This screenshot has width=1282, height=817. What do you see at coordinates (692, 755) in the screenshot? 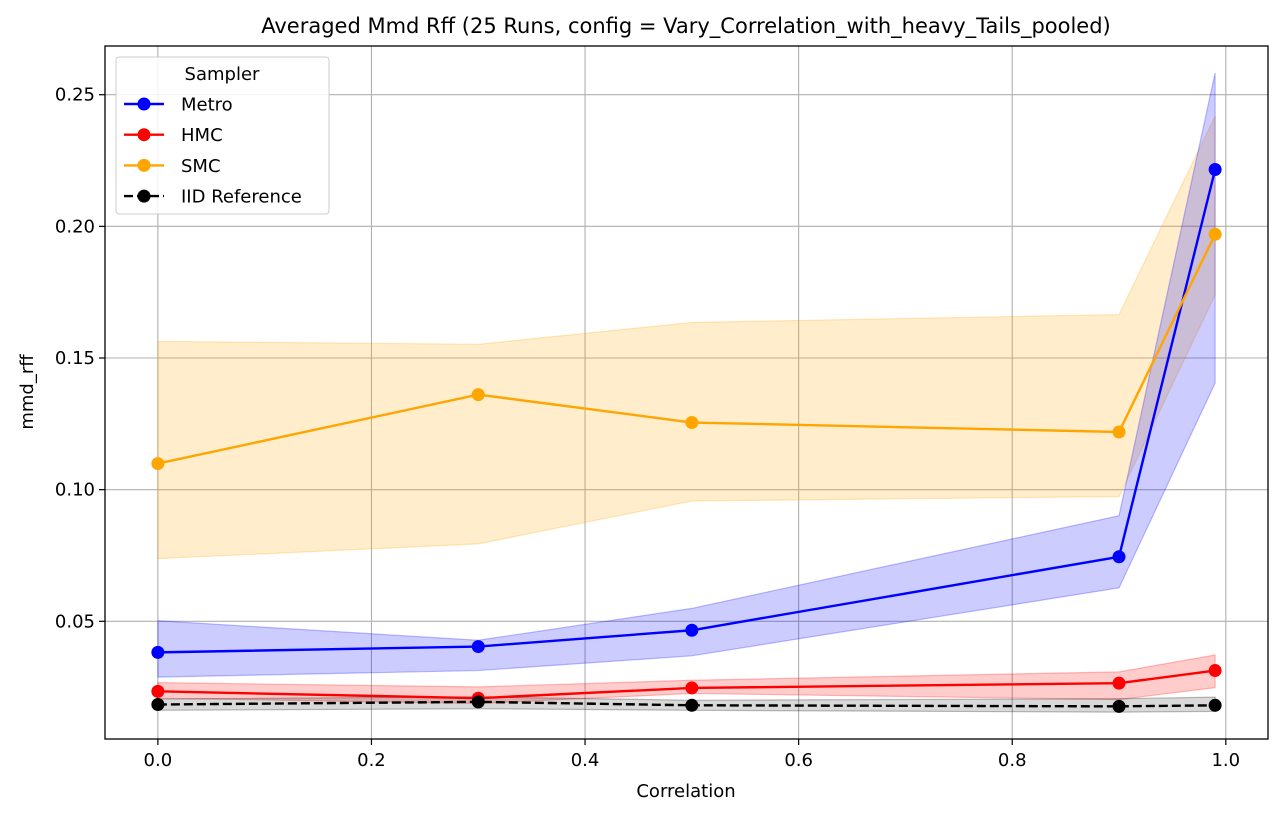
I see `x-axis-ticks: 0.0 0.2 0.4 0.6 0.8 1.0` at bounding box center [692, 755].